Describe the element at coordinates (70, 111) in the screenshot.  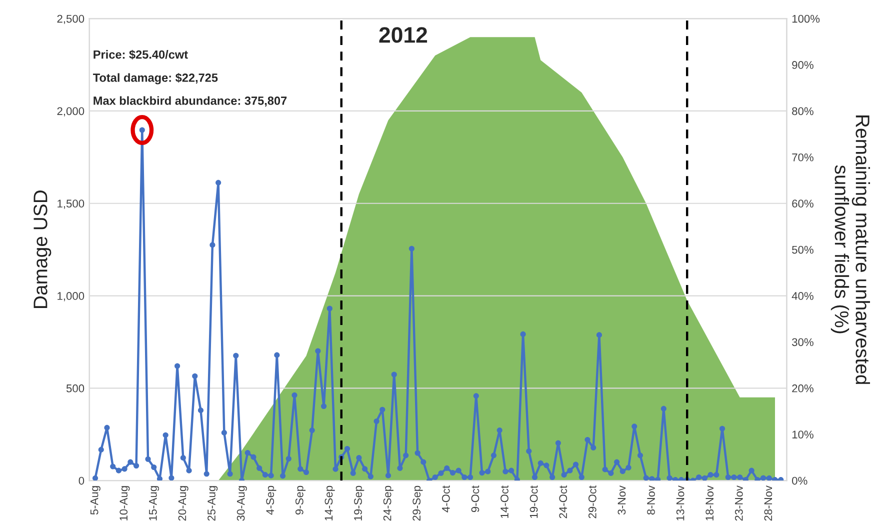
I see `y-tick-label: 2,000` at that location.